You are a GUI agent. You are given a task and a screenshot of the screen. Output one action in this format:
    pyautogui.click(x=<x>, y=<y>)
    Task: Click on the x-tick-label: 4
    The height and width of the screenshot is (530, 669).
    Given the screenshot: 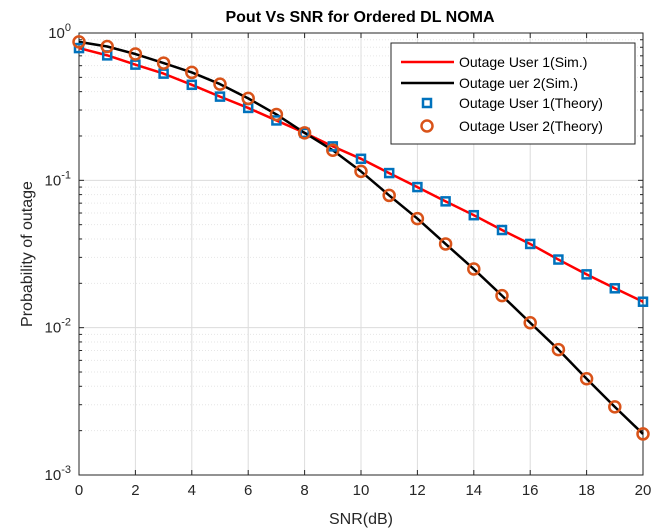 What is the action you would take?
    pyautogui.click(x=192, y=490)
    